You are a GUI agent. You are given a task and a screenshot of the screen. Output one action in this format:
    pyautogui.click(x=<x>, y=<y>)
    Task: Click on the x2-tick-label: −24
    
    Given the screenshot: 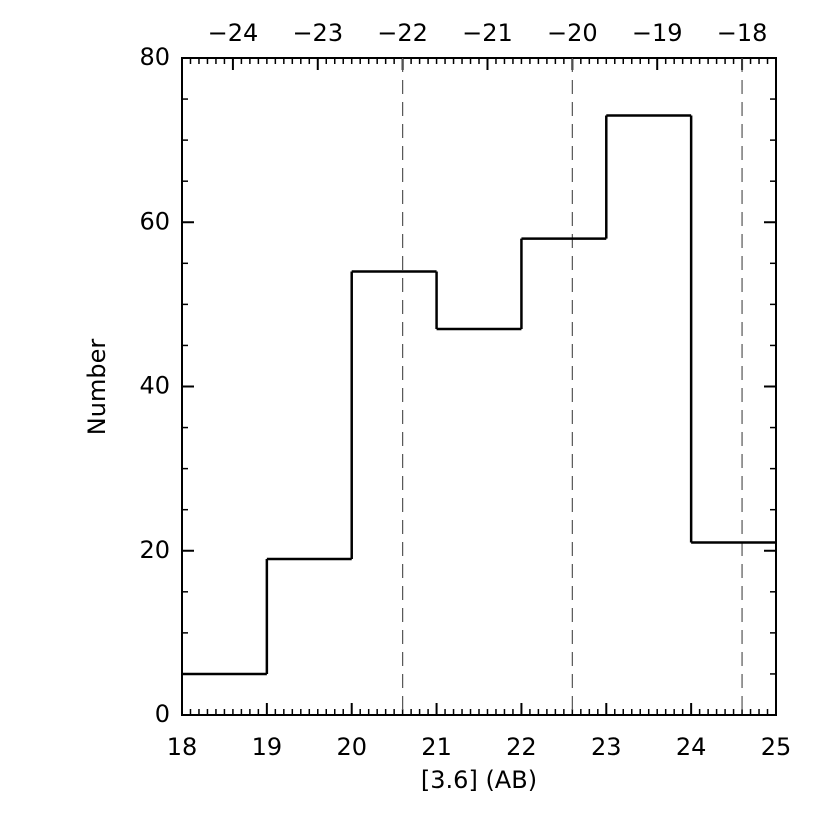 What is the action you would take?
    pyautogui.click(x=233, y=33)
    